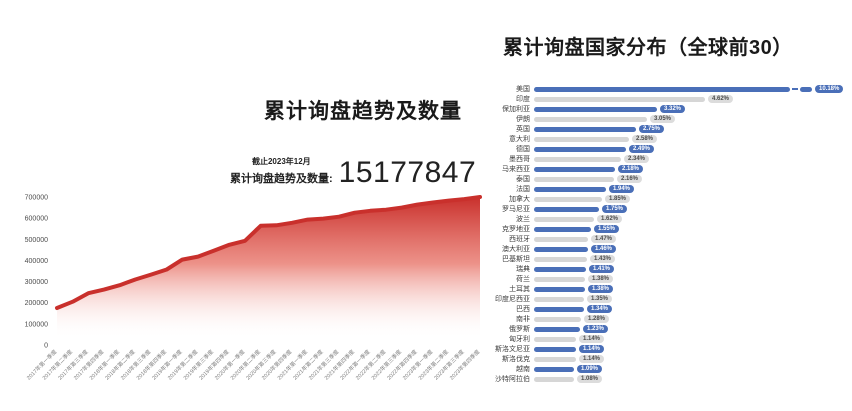 The image size is (852, 411). Describe the element at coordinates (829, 89) in the screenshot. I see `value-badge: 10.18%` at that location.